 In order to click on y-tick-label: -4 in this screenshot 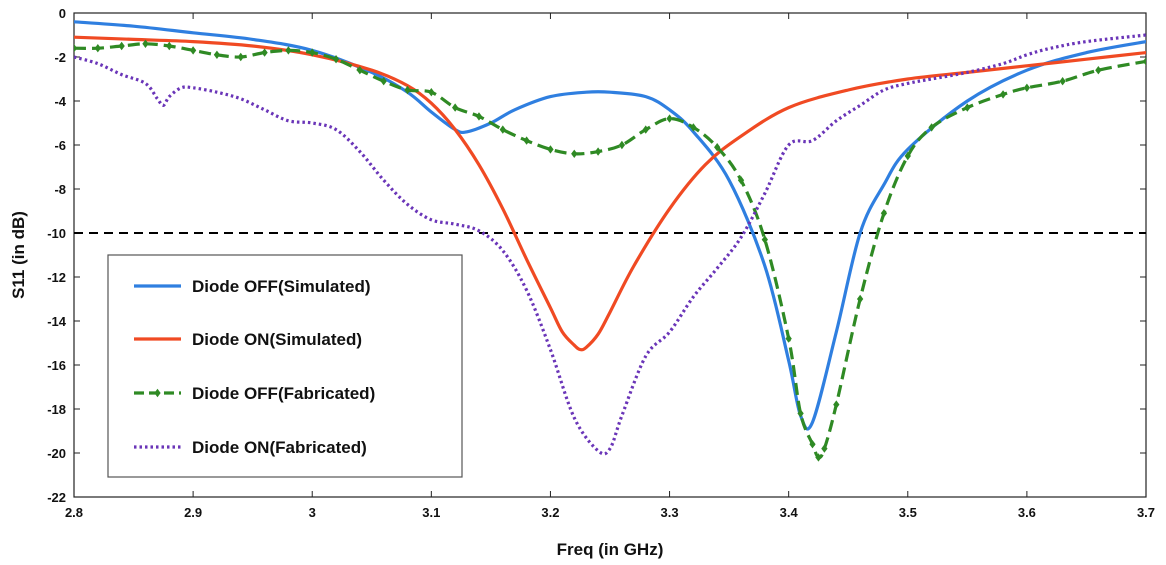, I will do `click(60, 101)`.